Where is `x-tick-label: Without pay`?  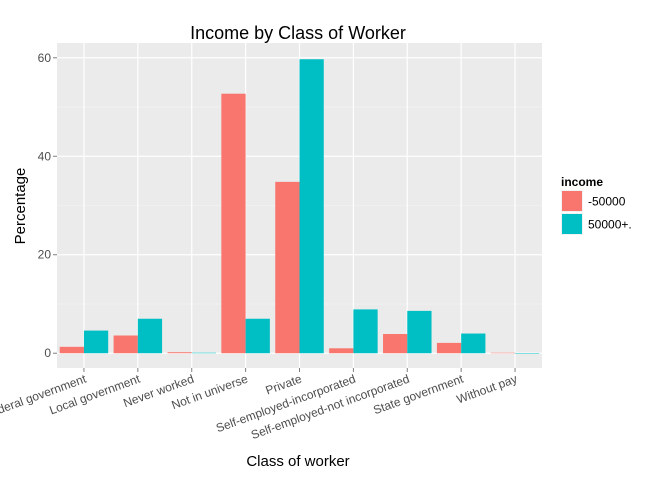
x-tick-label: Without pay is located at coordinates (487, 389).